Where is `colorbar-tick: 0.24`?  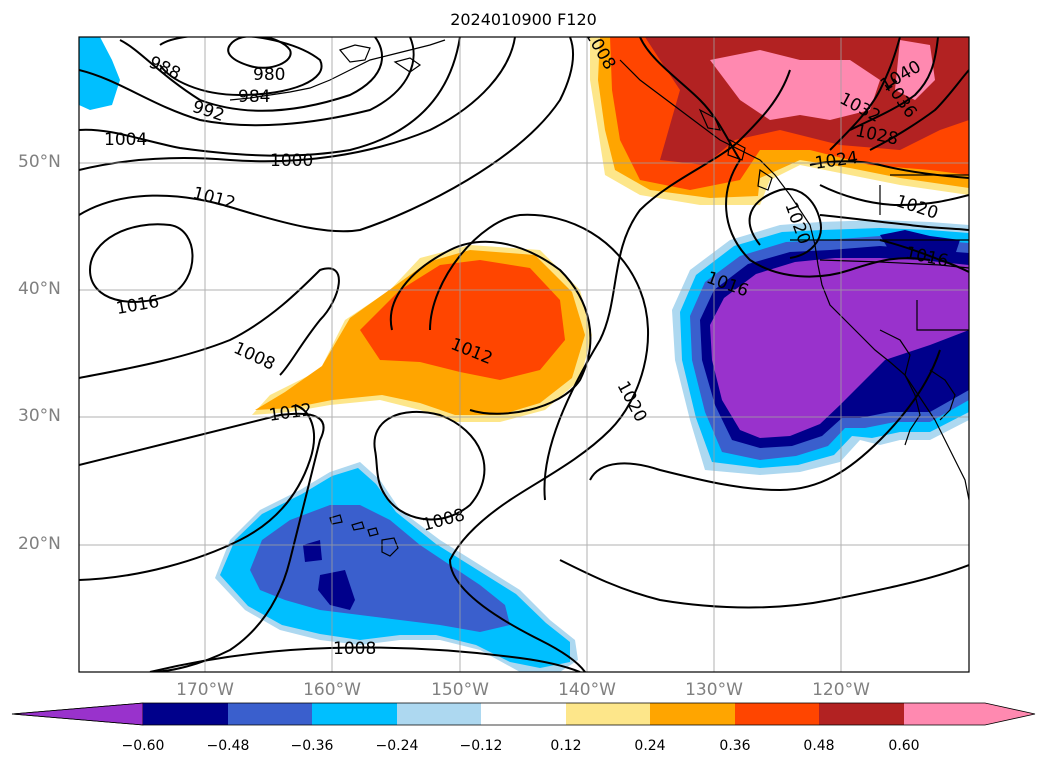
colorbar-tick: 0.24 is located at coordinates (650, 746).